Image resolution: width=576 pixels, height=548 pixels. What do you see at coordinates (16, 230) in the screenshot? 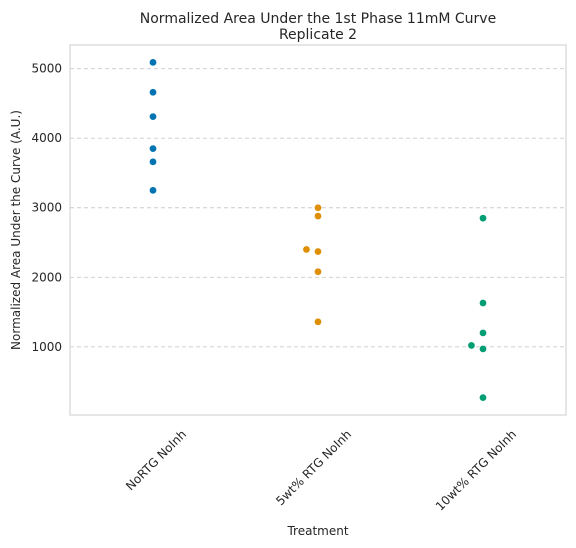
I see `y-axis-label: Normalized Area Under the Curve (A.U.)` at bounding box center [16, 230].